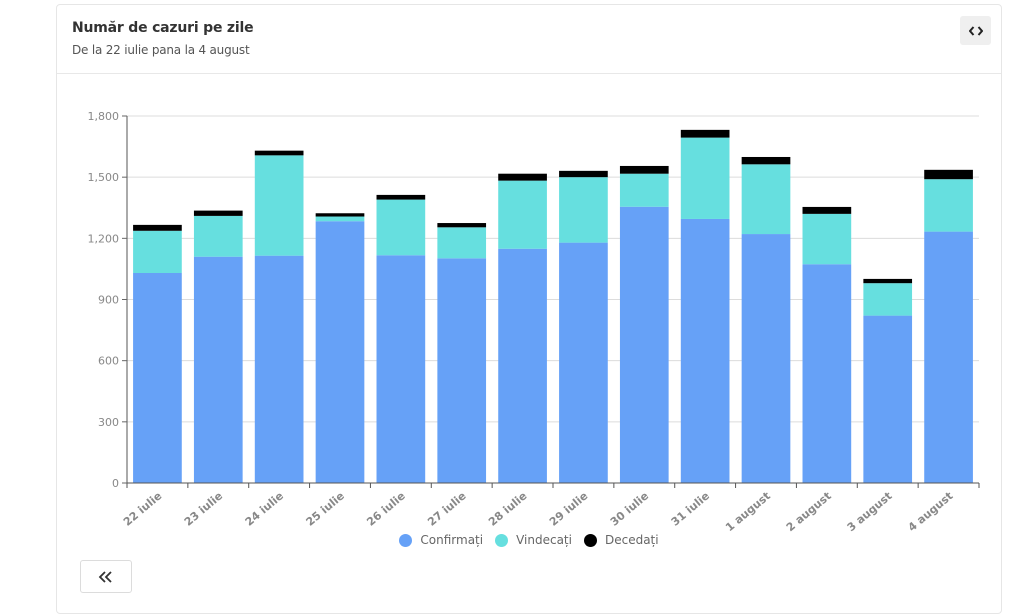 This screenshot has height=614, width=1024. Describe the element at coordinates (544, 540) in the screenshot. I see `legend-label: Vindecați` at that location.